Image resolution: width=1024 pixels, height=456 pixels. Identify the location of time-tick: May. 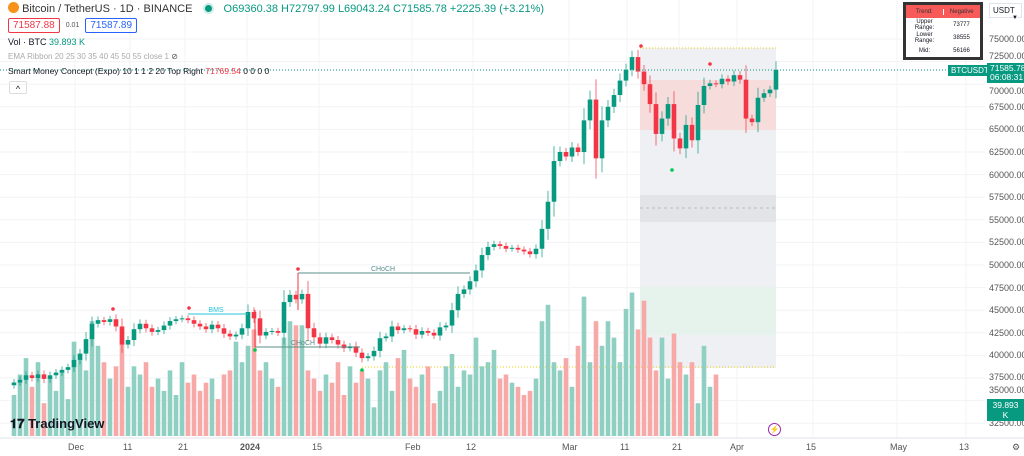
(899, 447).